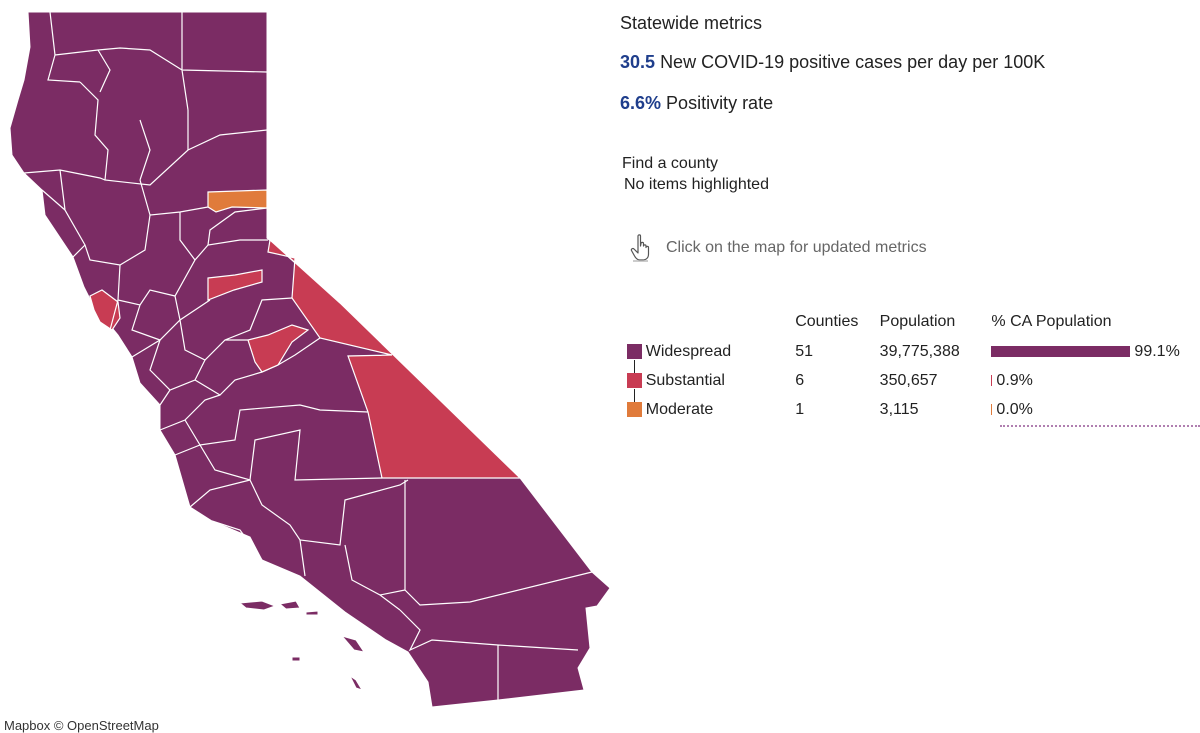 The height and width of the screenshot is (733, 1200). Describe the element at coordinates (691, 23) in the screenshot. I see `statewide-metrics-title: Statewide metrics` at that location.